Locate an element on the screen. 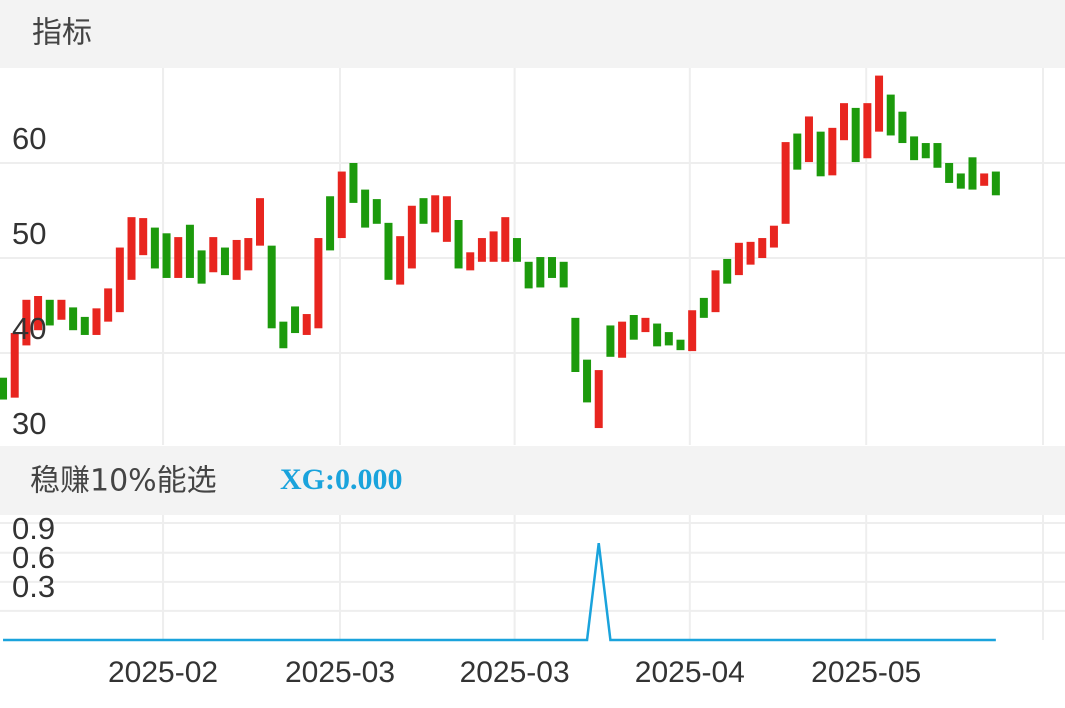 The height and width of the screenshot is (708, 1065). indicator-bar is located at coordinates (532, 480).